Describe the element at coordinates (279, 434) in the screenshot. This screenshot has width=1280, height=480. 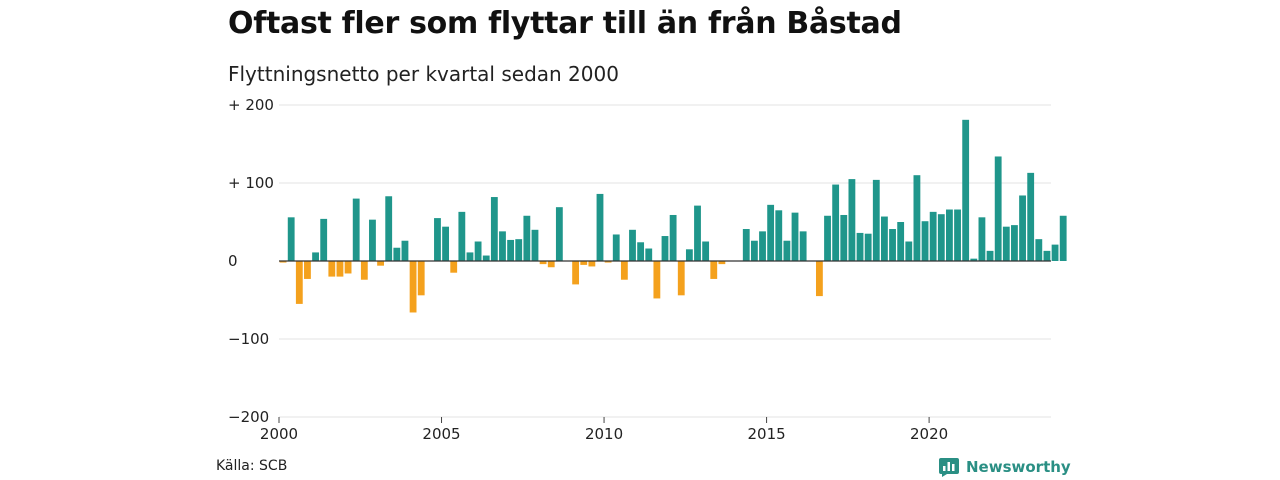
I see `x-tick-label: 2000` at that location.